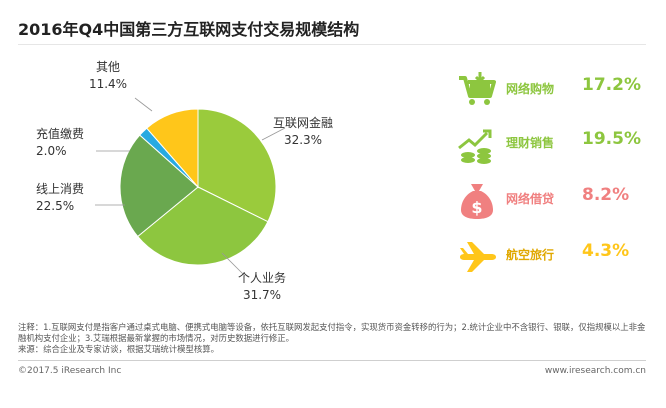 This screenshot has width=666, height=408. I want to click on website-link: www.iresearch.com.cn, so click(595, 371).